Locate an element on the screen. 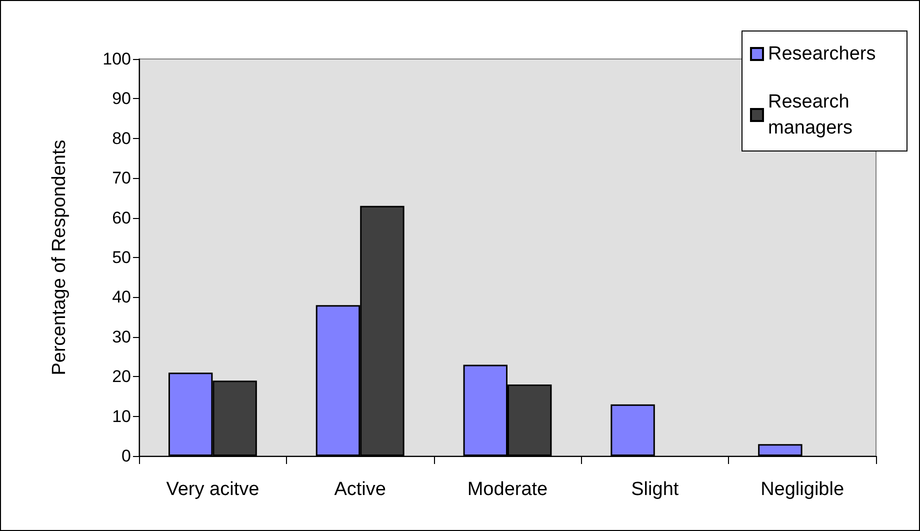 The width and height of the screenshot is (920, 531). y-tick-label: 90 is located at coordinates (121, 98).